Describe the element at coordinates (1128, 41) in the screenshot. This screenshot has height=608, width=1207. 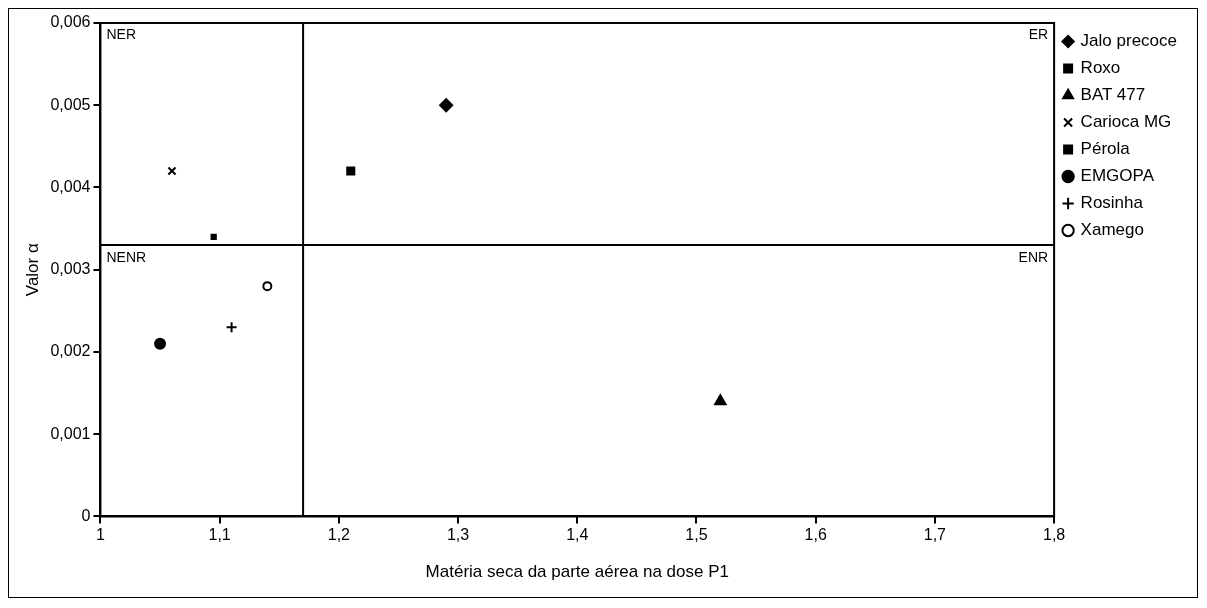
I see `legend-label: Jalo precoce` at that location.